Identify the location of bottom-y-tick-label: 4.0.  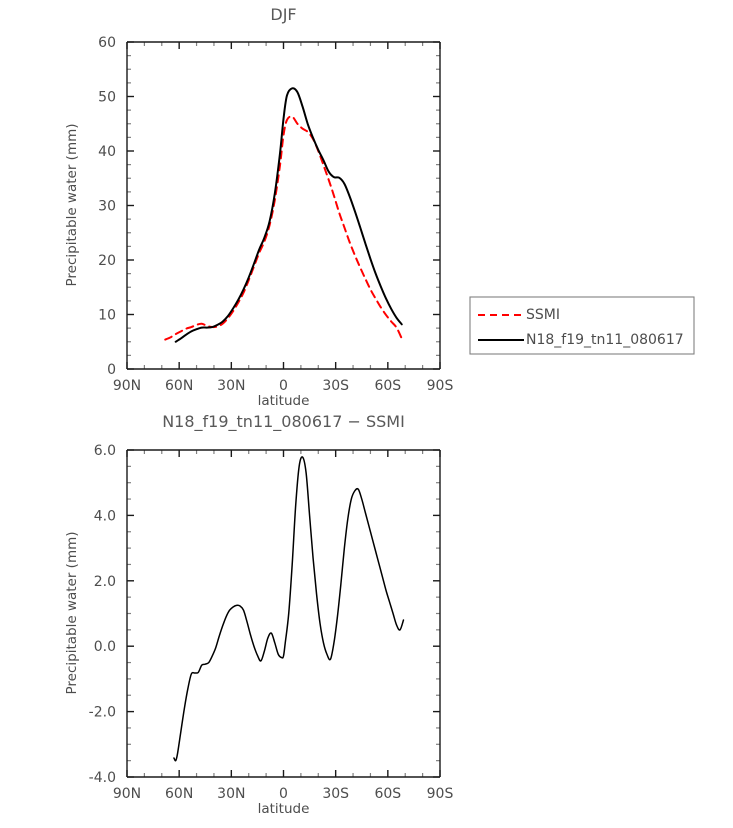
(105, 516).